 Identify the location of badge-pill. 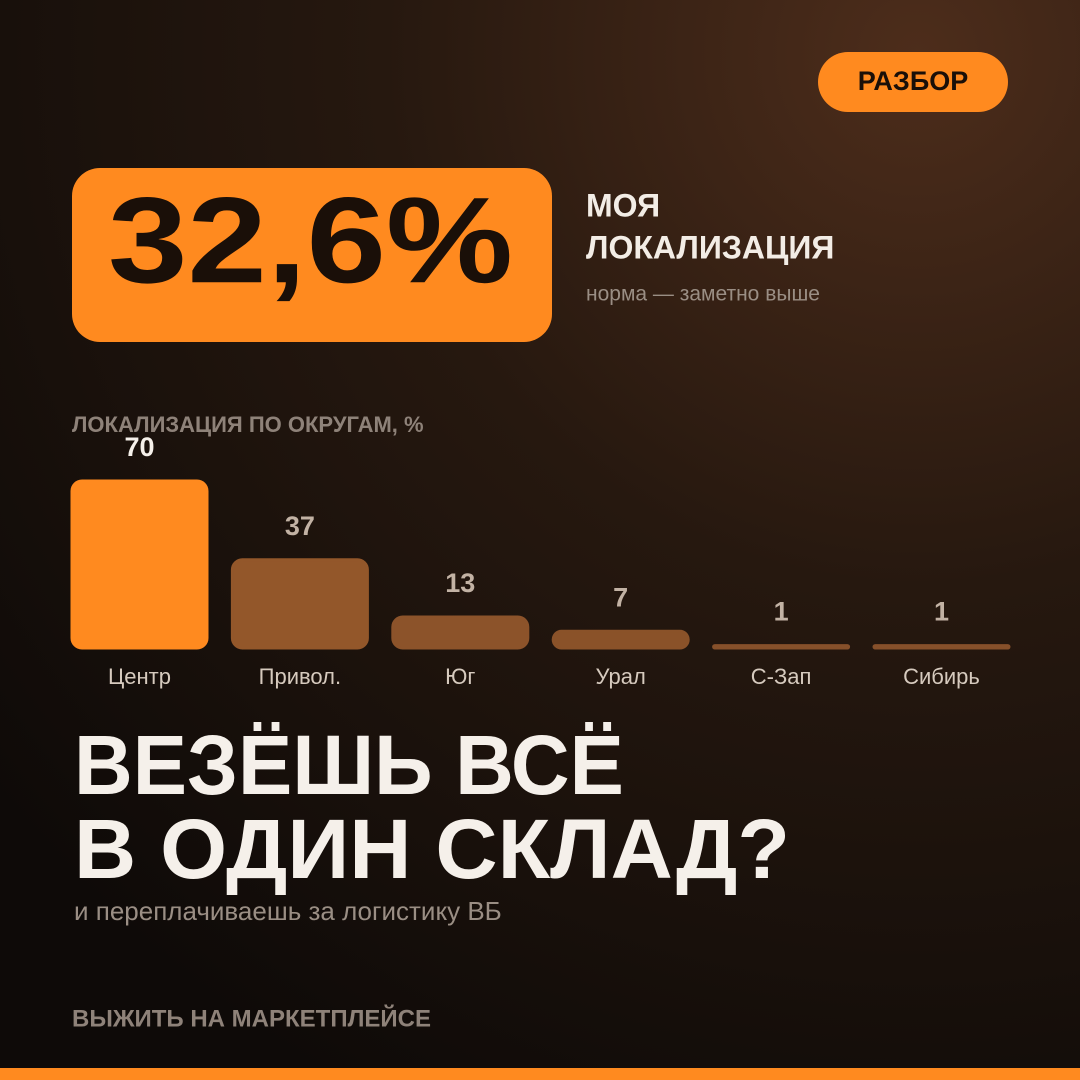
(913, 82).